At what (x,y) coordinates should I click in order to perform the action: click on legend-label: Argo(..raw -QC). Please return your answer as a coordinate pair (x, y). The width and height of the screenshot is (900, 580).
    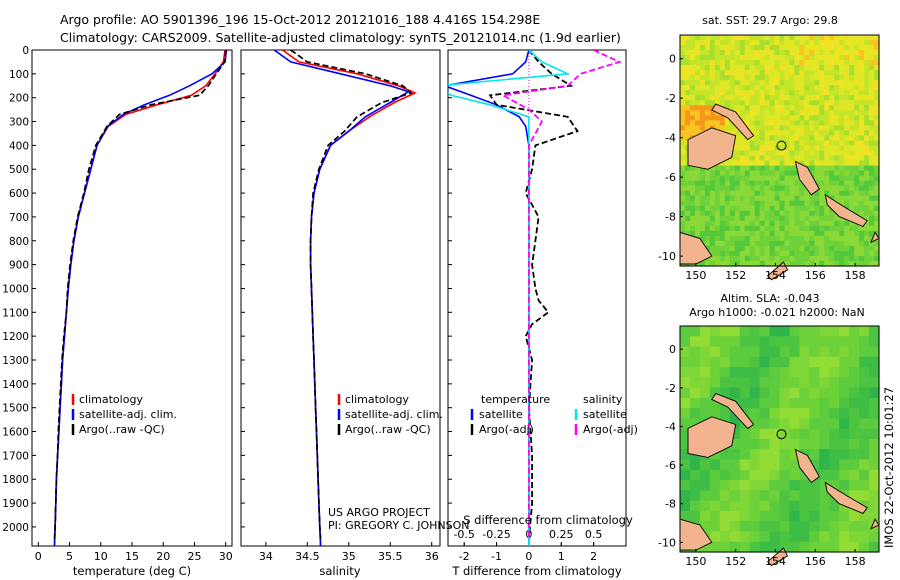
    Looking at the image, I should click on (122, 429).